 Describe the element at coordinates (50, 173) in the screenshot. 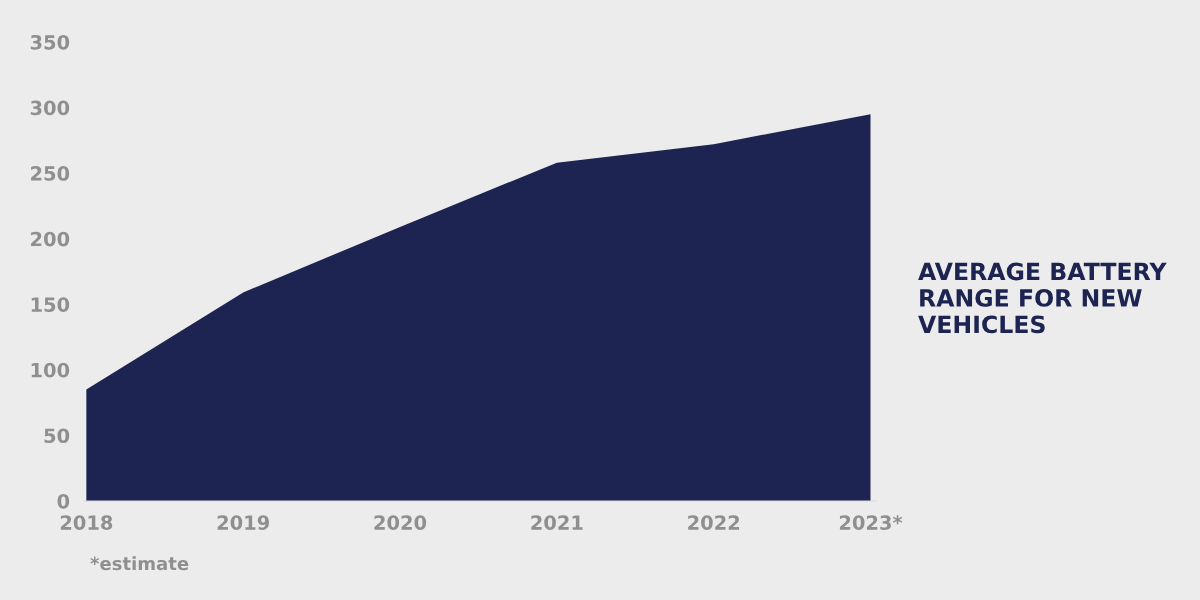

I see `y-tick-label: 250` at that location.